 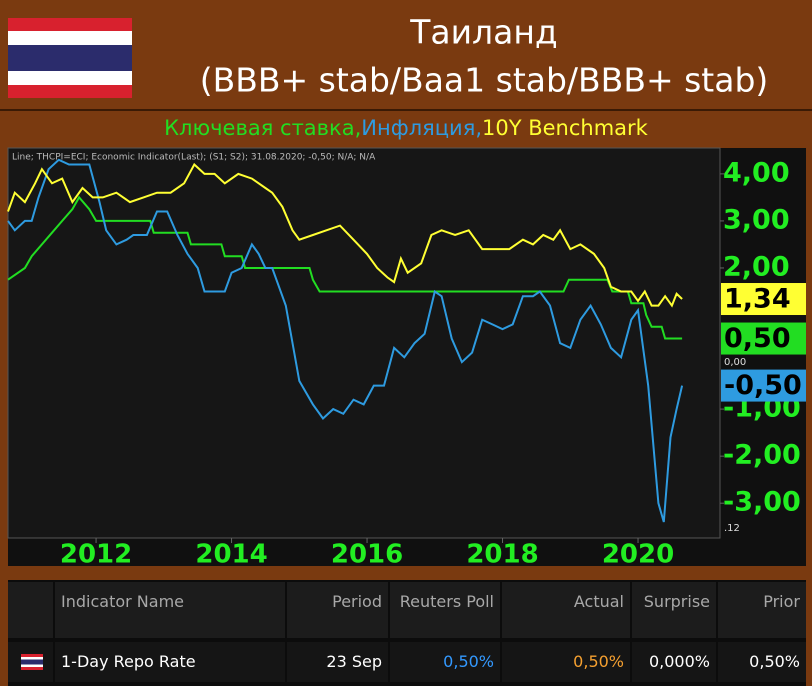 I want to click on x-tick-label: 2018, so click(x=502, y=555).